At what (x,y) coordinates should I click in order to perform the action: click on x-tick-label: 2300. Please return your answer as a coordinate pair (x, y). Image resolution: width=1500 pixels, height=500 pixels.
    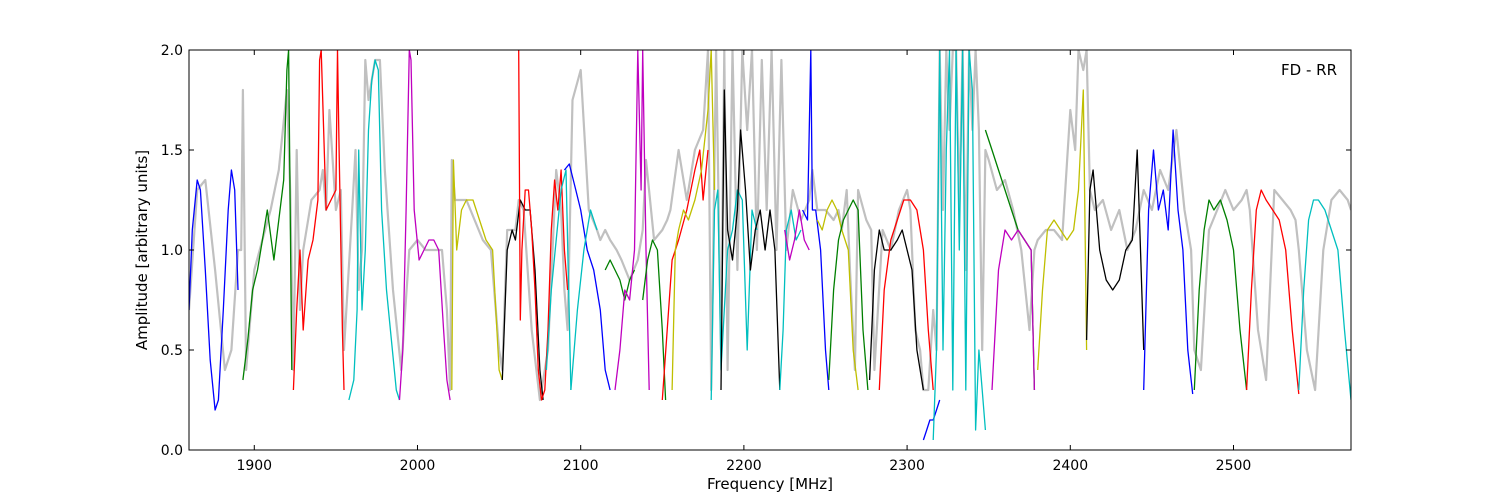
    Looking at the image, I should click on (907, 466).